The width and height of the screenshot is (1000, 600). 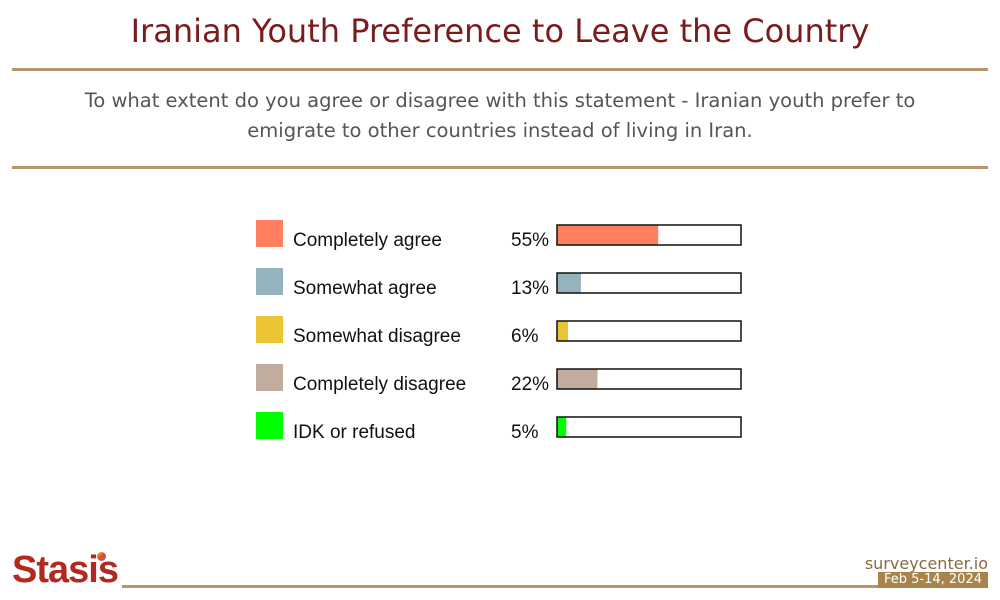 What do you see at coordinates (65, 570) in the screenshot?
I see `stasis-logo: Stasis` at bounding box center [65, 570].